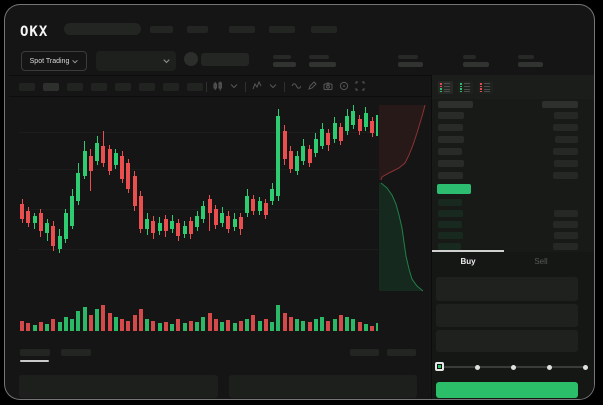 The height and width of the screenshot is (405, 603). What do you see at coordinates (328, 87) in the screenshot?
I see `camera-icon` at bounding box center [328, 87].